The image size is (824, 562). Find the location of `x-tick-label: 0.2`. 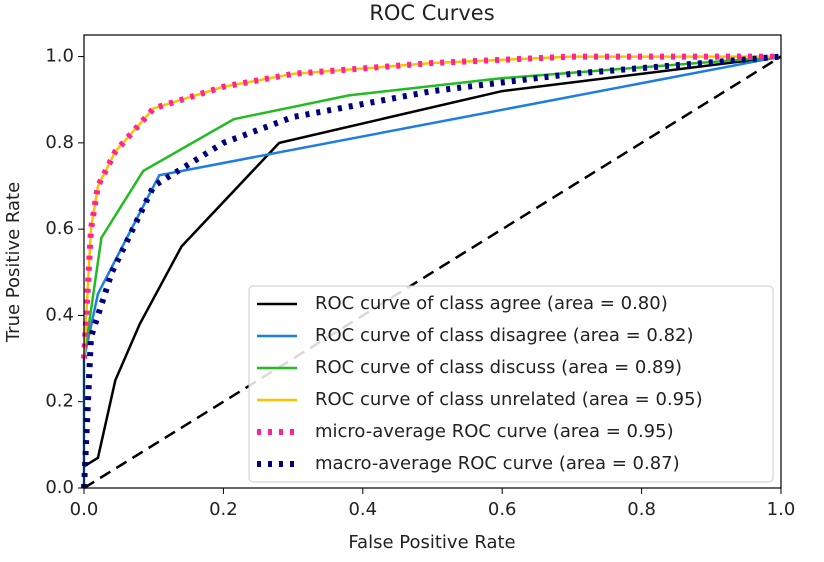

x-tick-label: 0.2 is located at coordinates (223, 509).